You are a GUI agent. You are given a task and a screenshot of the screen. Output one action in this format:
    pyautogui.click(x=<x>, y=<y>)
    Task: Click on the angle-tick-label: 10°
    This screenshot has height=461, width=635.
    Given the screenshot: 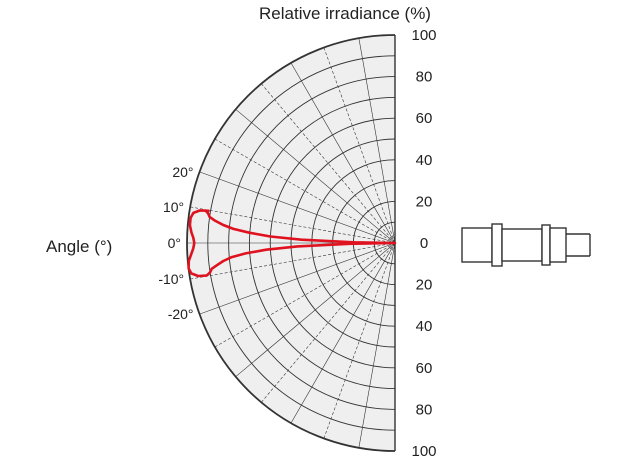 What is the action you would take?
    pyautogui.click(x=173, y=207)
    